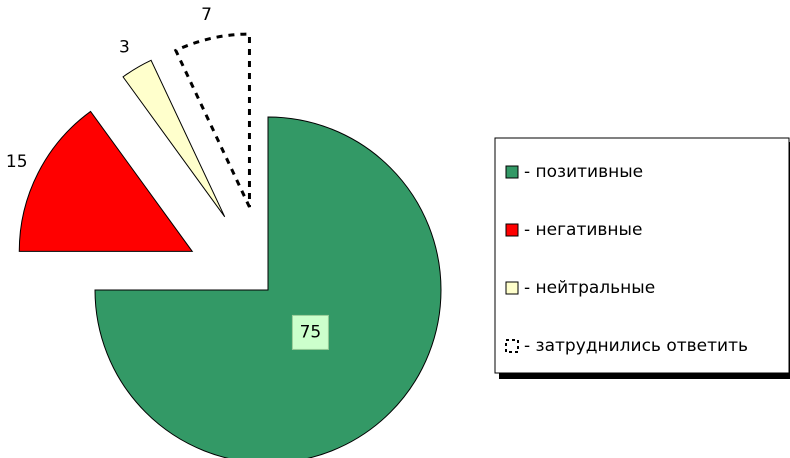 The height and width of the screenshot is (458, 790). Describe the element at coordinates (589, 288) in the screenshot. I see `legend-label: - нейтральные` at that location.